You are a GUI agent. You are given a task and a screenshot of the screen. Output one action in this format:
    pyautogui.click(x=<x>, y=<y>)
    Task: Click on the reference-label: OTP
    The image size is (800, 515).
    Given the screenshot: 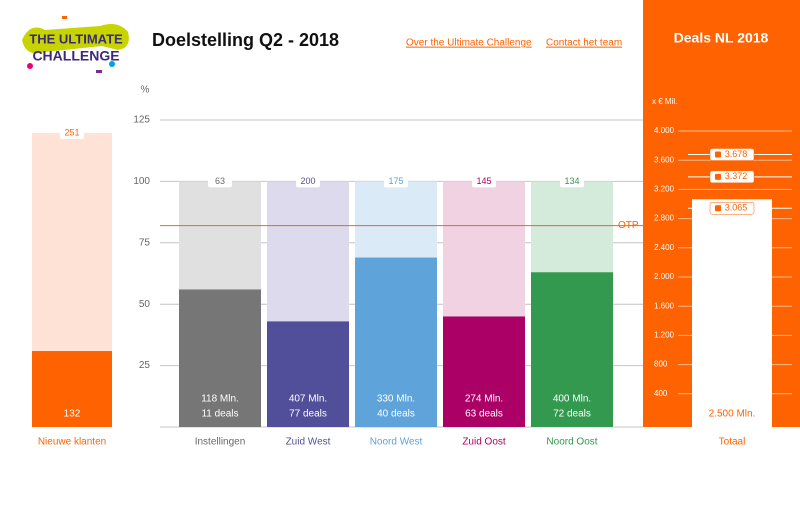 What is the action you would take?
    pyautogui.click(x=628, y=225)
    